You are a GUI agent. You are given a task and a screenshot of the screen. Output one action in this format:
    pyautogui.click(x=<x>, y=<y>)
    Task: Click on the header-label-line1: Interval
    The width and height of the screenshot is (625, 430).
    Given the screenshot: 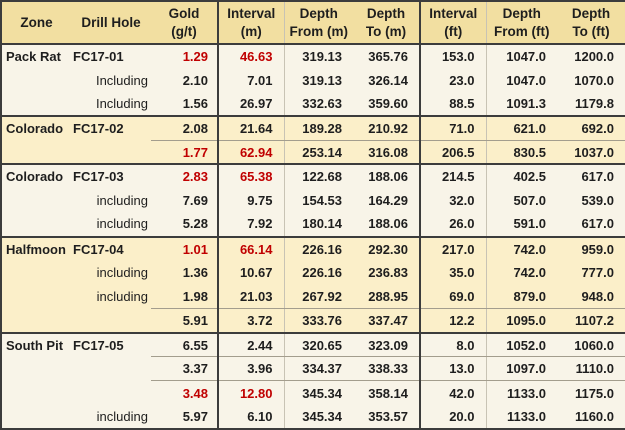 What is the action you would take?
    pyautogui.click(x=251, y=14)
    